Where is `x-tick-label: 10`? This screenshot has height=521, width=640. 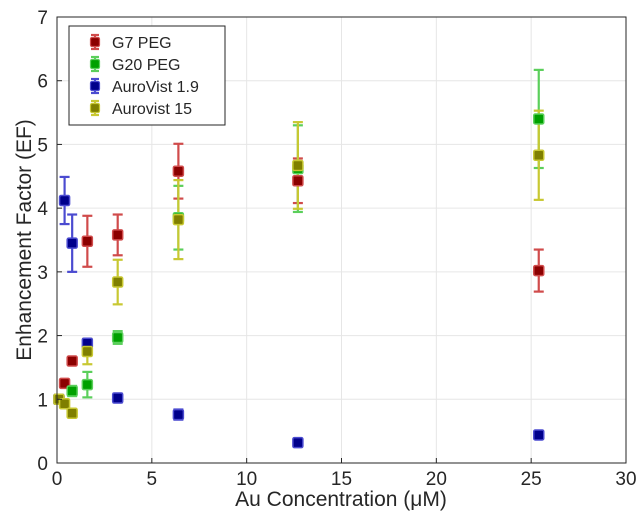 x-tick-label: 10 is located at coordinates (246, 479).